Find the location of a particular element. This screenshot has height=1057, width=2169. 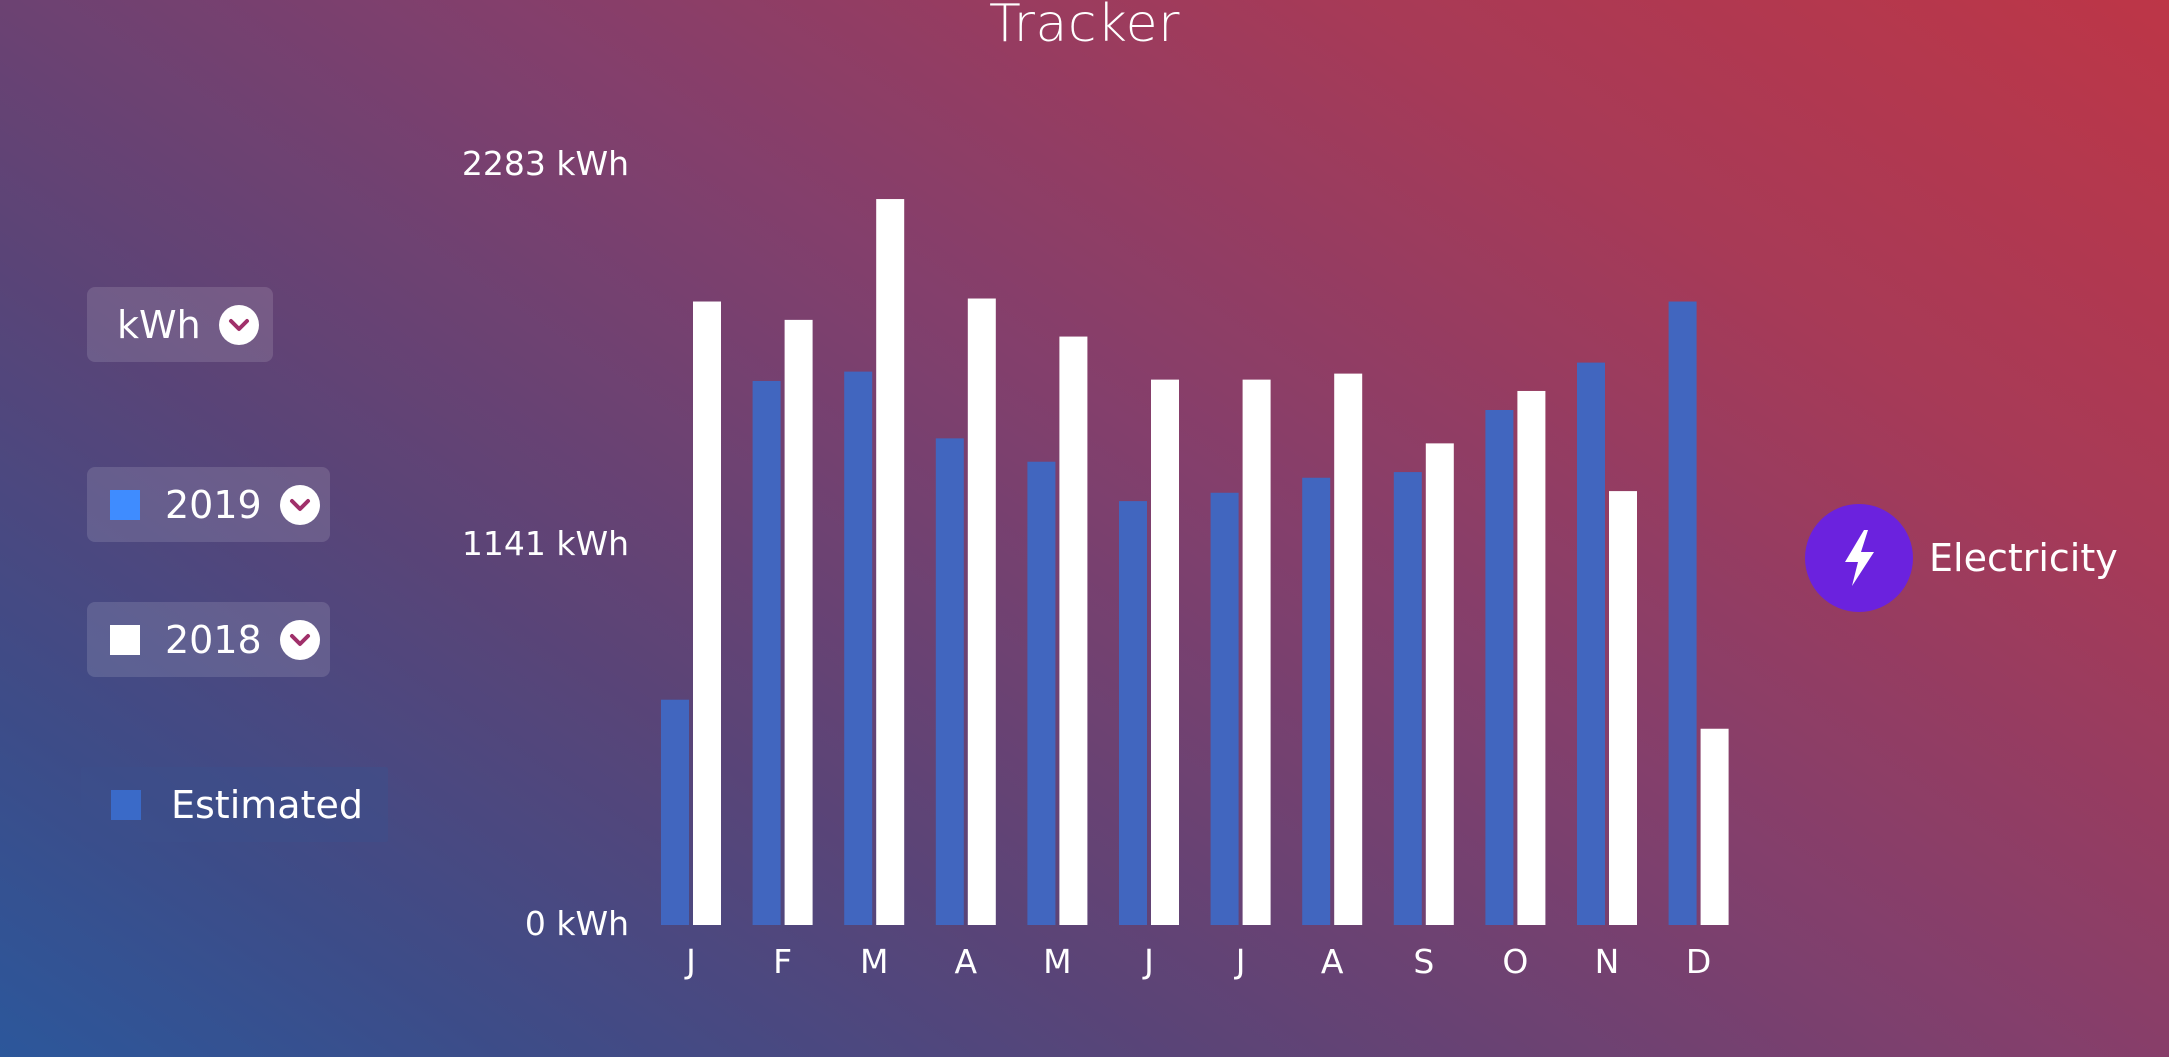

estimated-toggle: Estimated is located at coordinates (234, 804).